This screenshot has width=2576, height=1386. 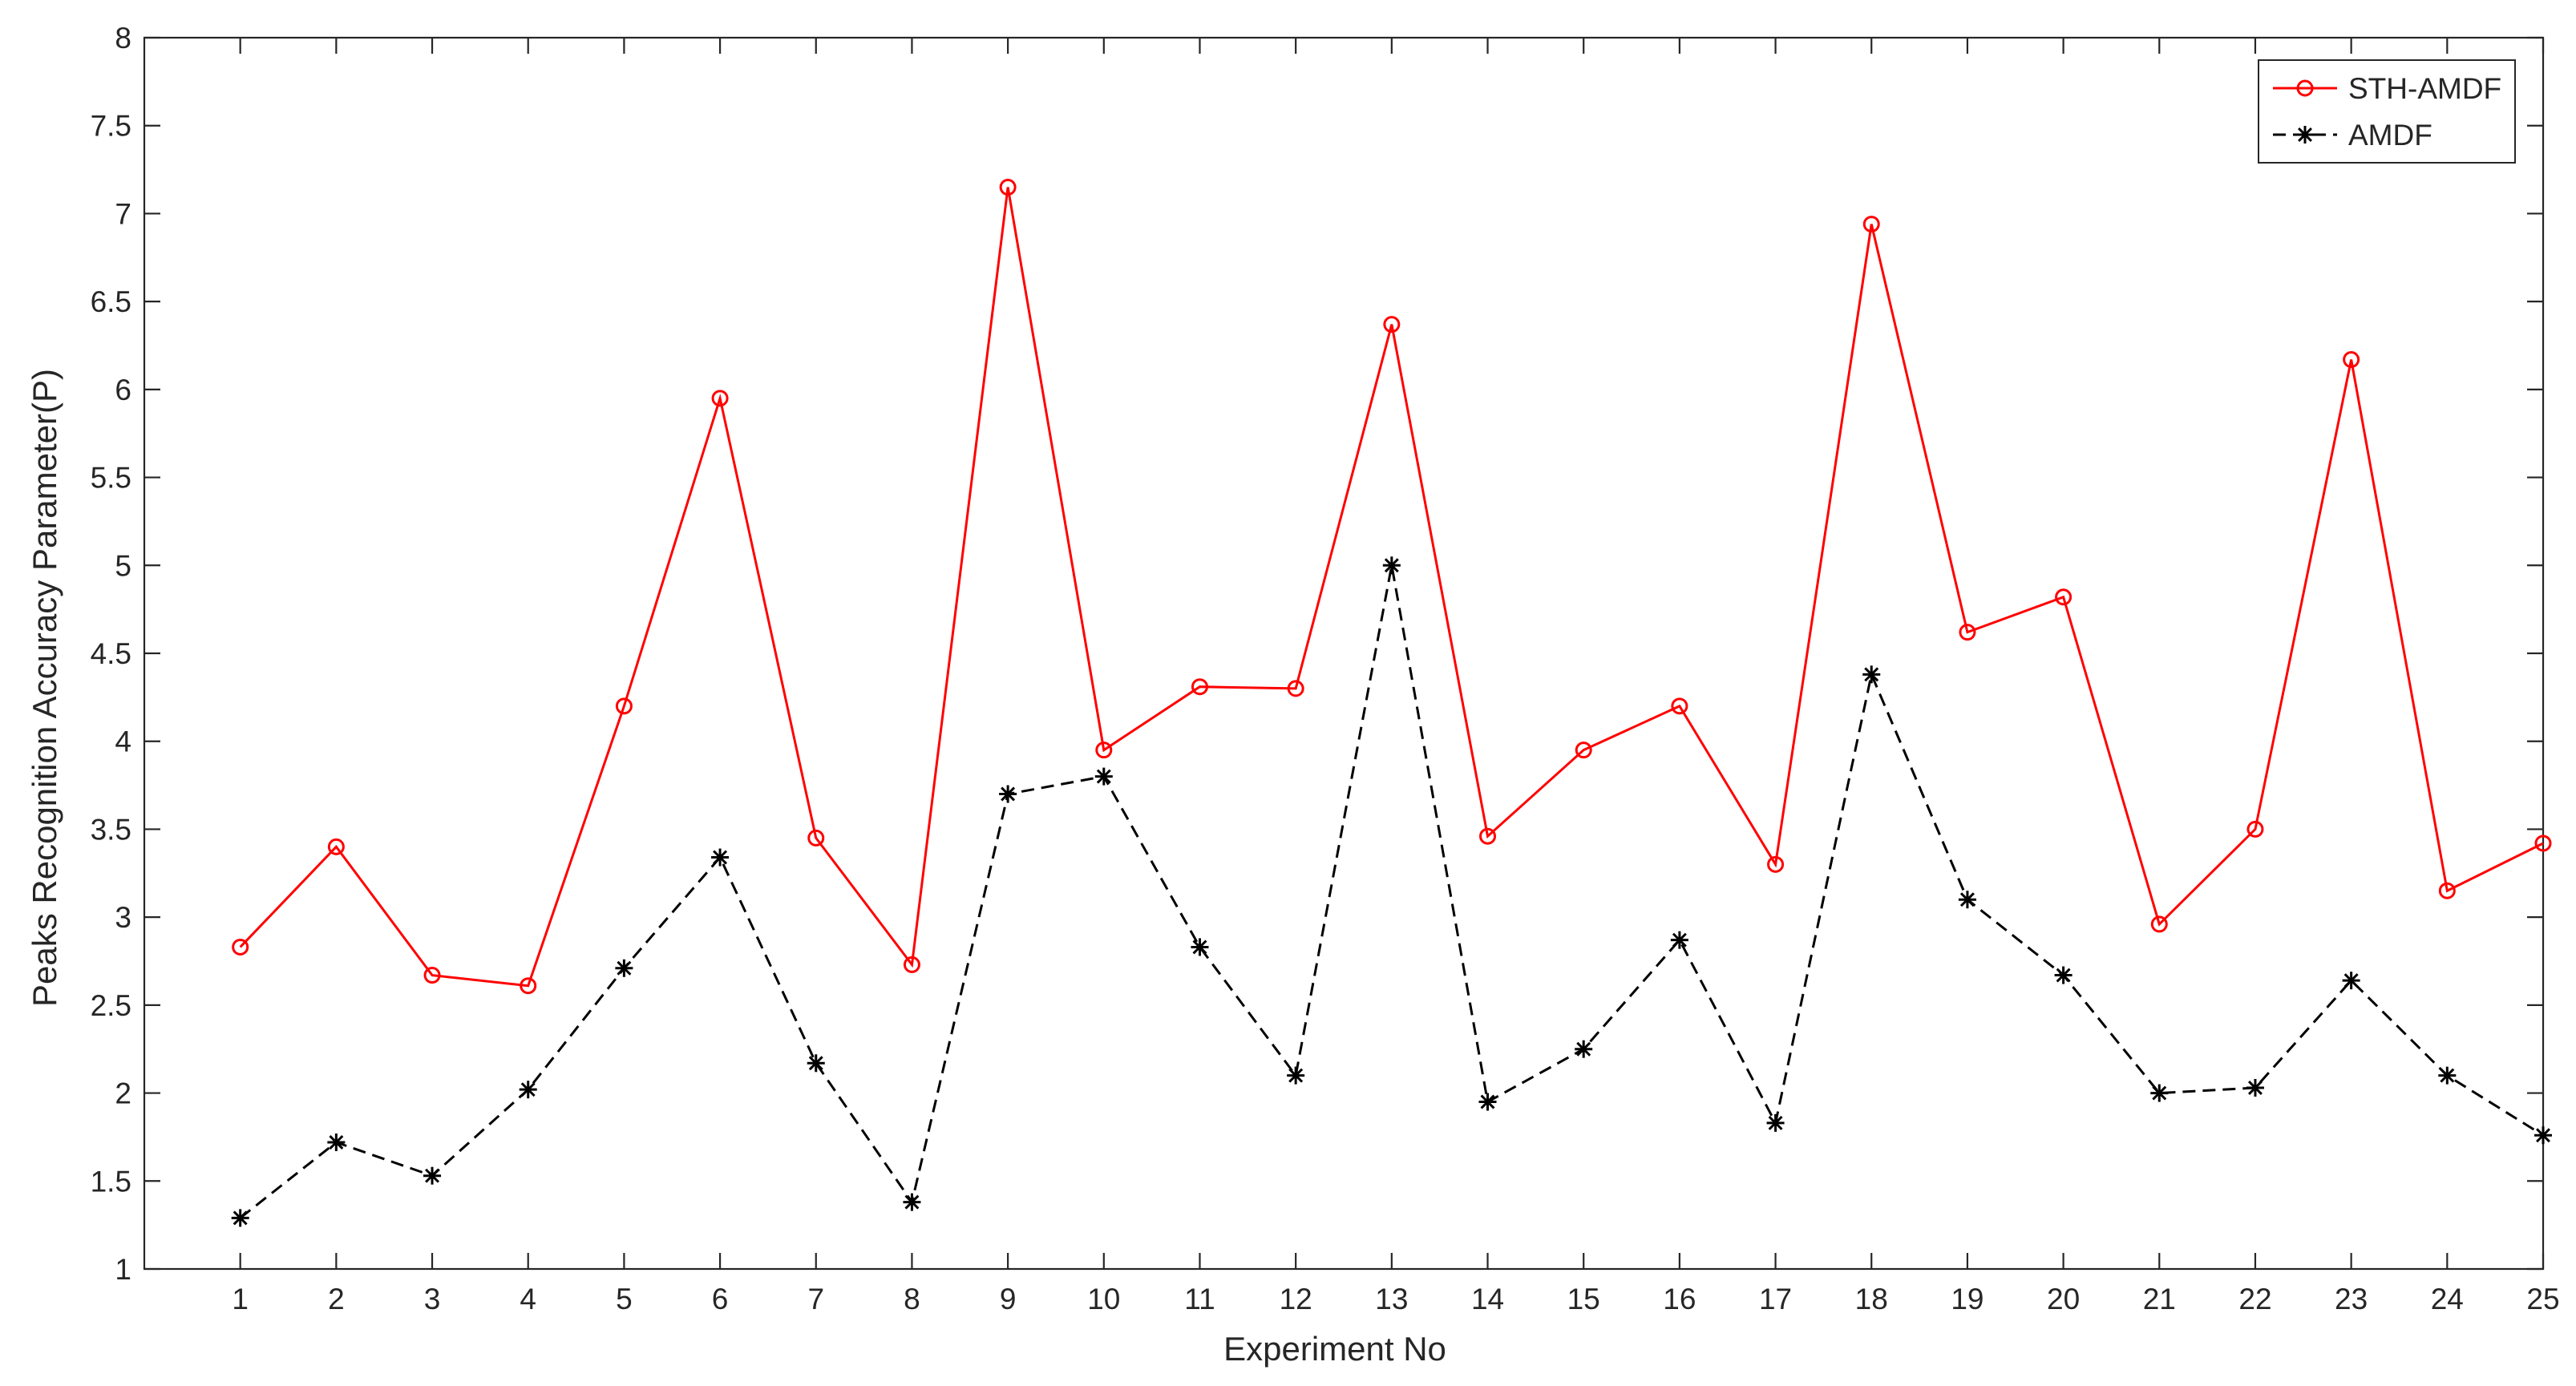 What do you see at coordinates (123, 1269) in the screenshot?
I see `y-tick-label: 1` at bounding box center [123, 1269].